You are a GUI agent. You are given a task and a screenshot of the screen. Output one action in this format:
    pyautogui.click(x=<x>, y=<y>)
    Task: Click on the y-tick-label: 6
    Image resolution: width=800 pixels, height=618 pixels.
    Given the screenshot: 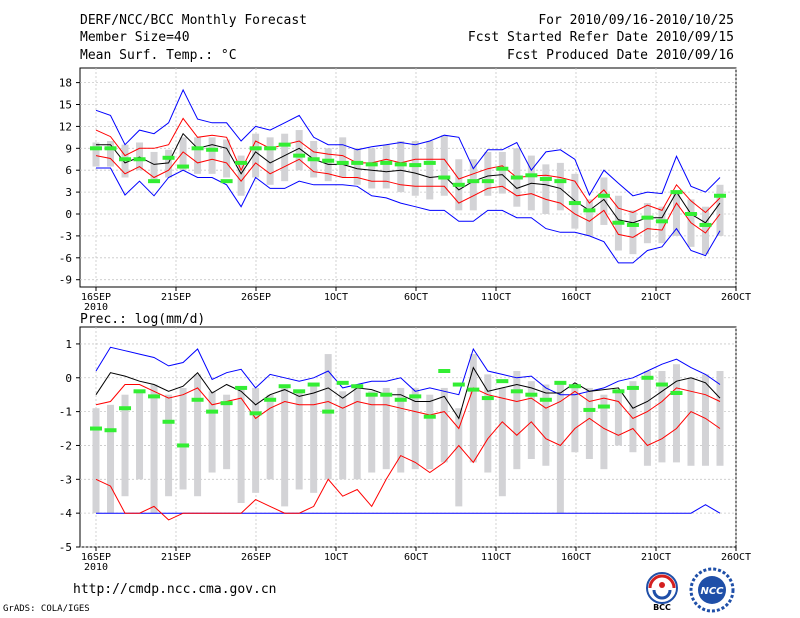 What is the action you would take?
    pyautogui.click(x=68, y=170)
    